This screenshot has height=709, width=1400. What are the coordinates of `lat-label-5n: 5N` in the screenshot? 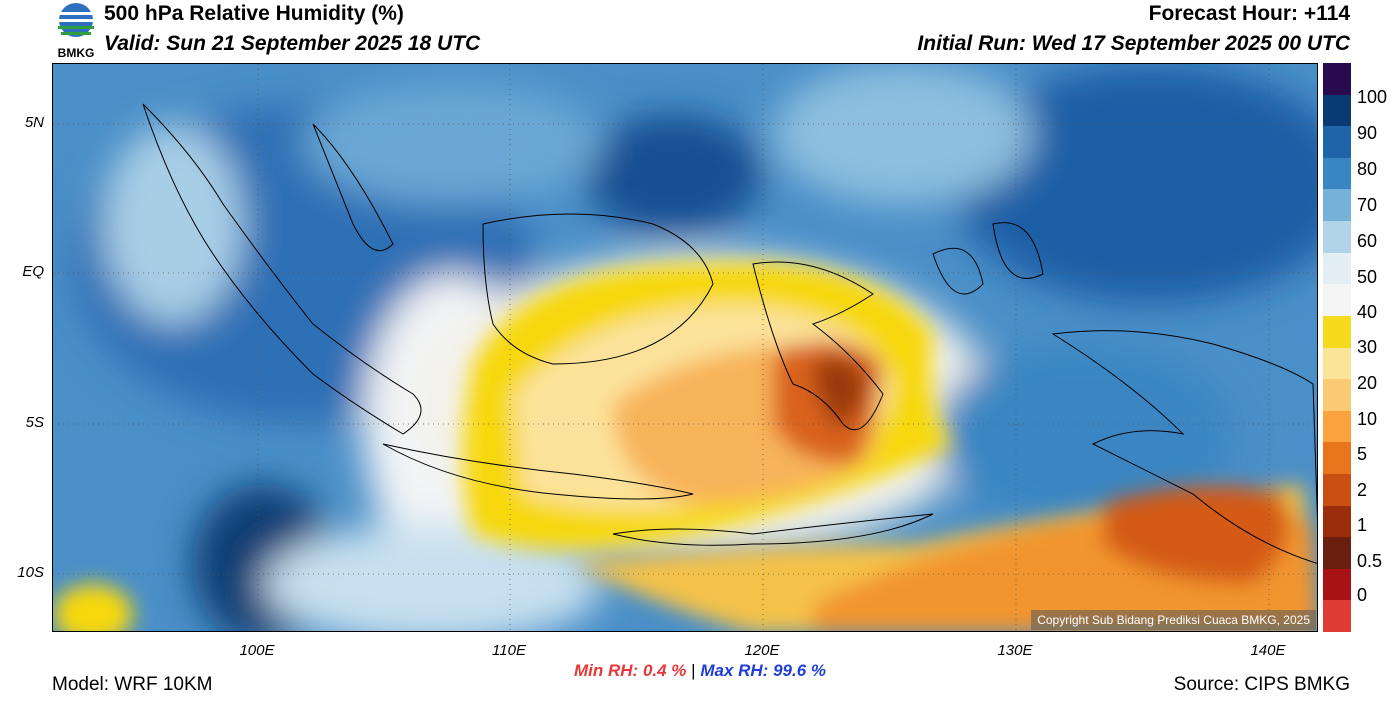 It's located at (34, 122).